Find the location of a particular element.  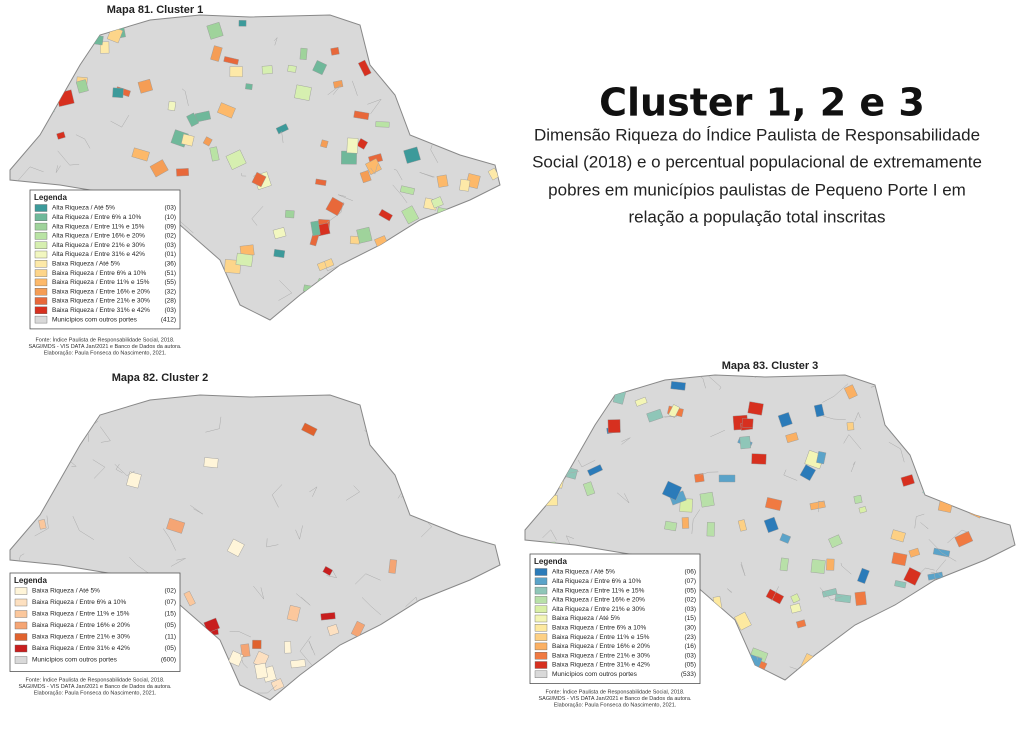

legend-count: (412) is located at coordinates (168, 319).